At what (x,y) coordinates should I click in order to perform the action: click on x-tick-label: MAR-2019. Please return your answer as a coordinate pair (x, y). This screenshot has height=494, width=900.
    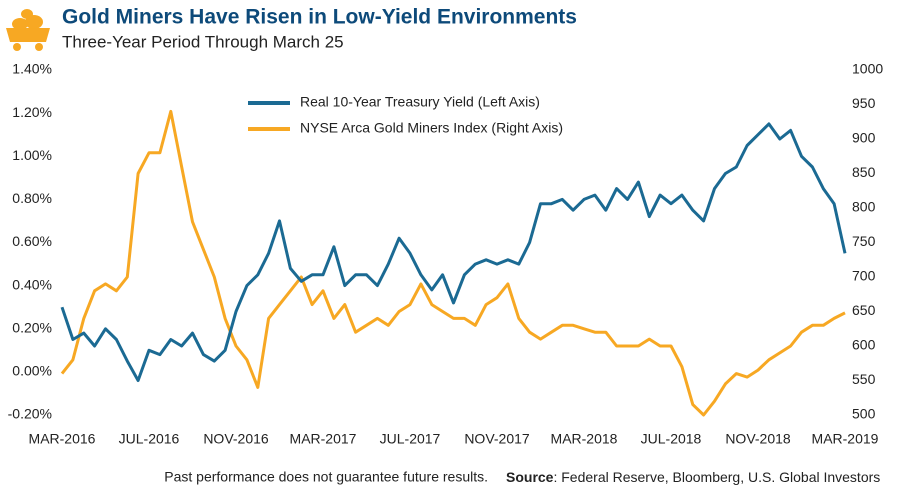
    Looking at the image, I should click on (845, 439).